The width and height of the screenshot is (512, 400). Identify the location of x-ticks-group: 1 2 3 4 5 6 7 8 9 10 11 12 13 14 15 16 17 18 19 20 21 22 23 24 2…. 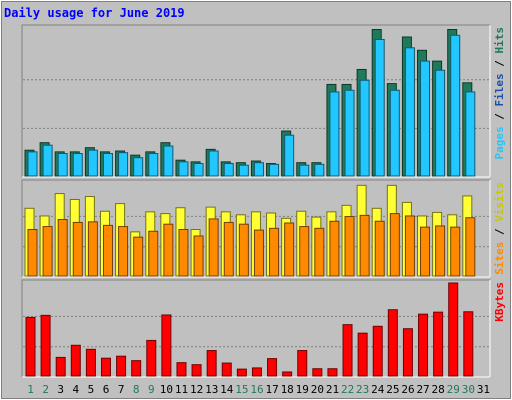
(258, 389).